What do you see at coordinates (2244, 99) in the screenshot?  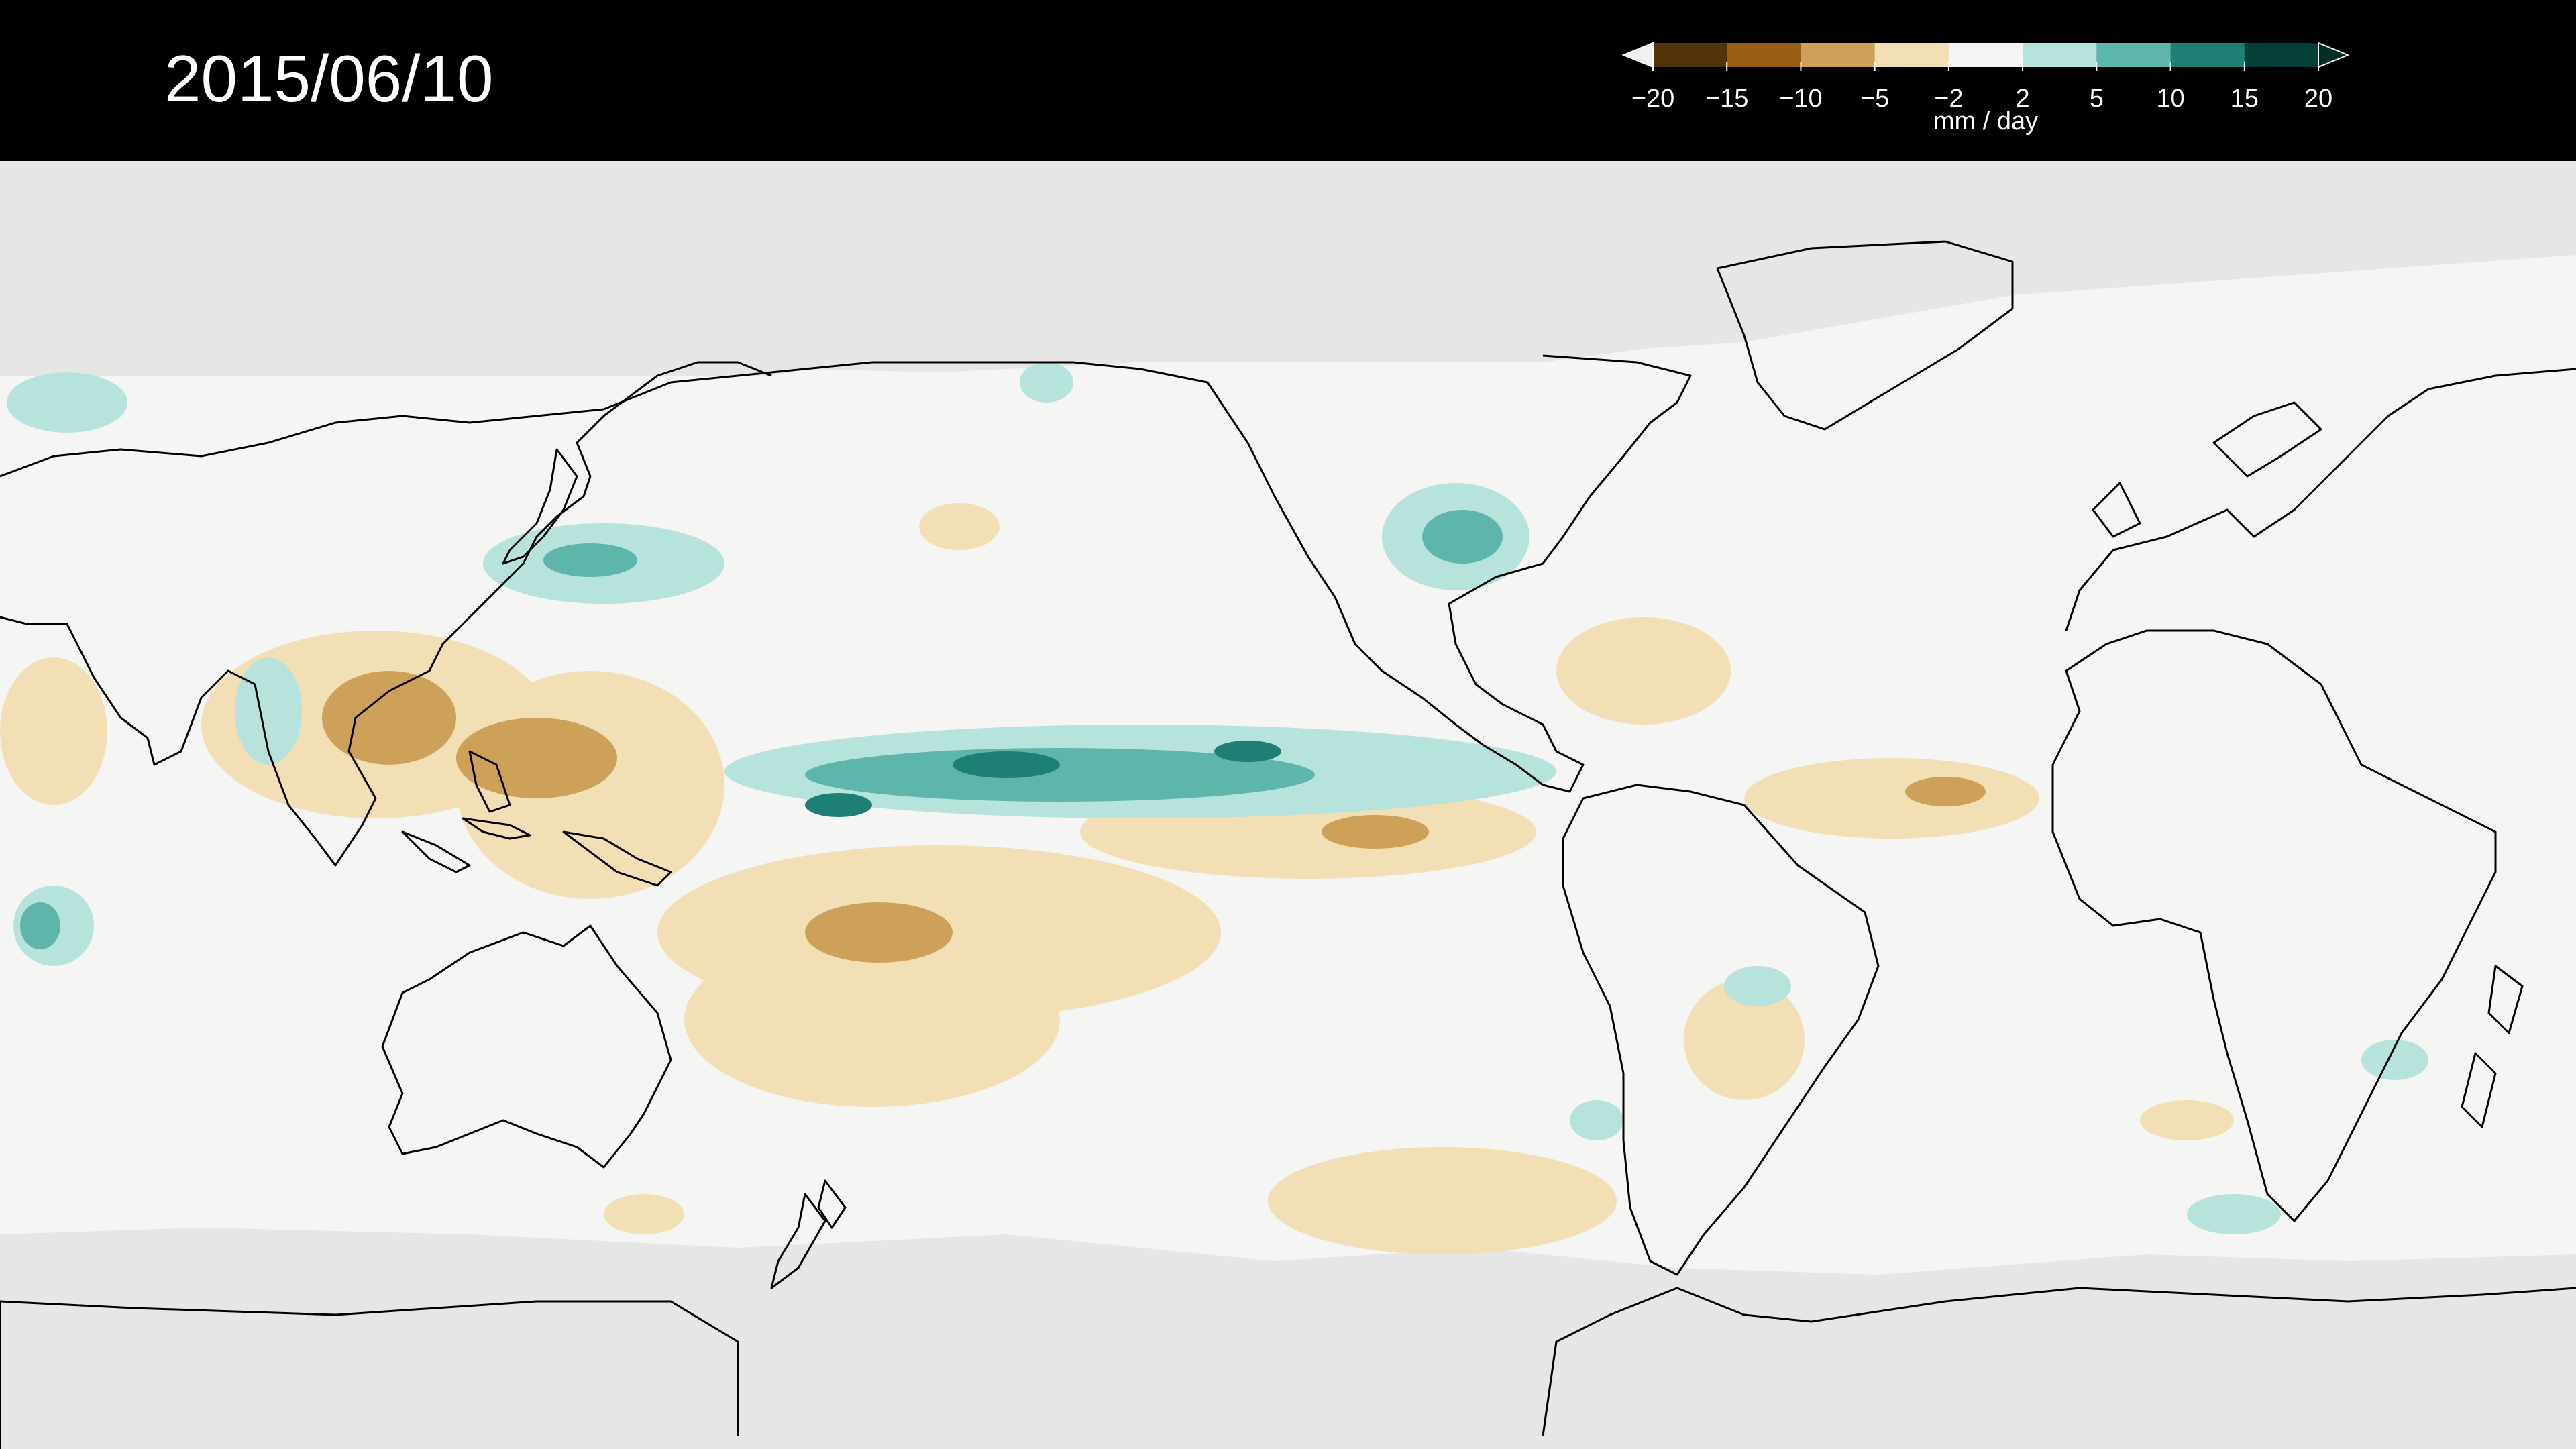 I see `colorbar-tick-label: 15` at bounding box center [2244, 99].